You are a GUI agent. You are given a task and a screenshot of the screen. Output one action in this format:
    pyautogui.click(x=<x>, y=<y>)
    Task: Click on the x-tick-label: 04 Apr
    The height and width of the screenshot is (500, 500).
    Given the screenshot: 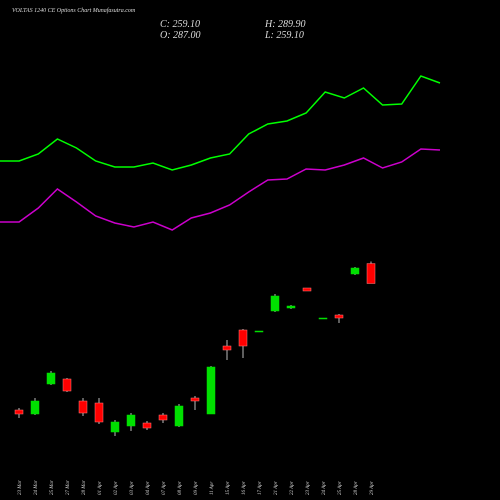 What is the action you would take?
    pyautogui.click(x=148, y=488)
    